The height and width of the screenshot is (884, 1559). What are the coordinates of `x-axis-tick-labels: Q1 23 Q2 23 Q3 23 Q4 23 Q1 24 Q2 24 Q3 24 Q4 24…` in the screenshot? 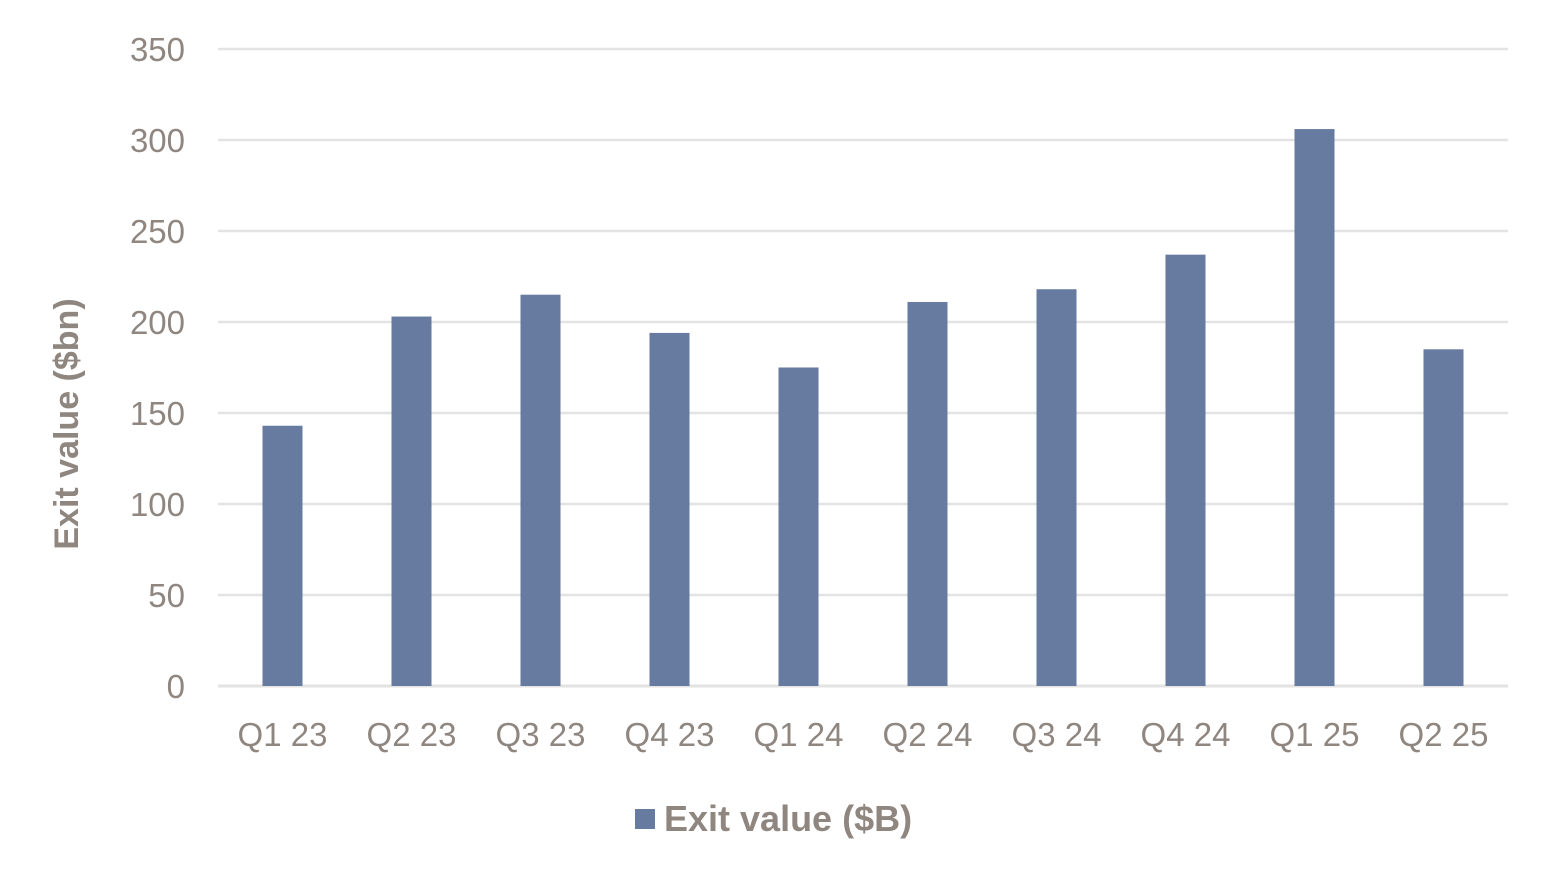 It's located at (863, 734).